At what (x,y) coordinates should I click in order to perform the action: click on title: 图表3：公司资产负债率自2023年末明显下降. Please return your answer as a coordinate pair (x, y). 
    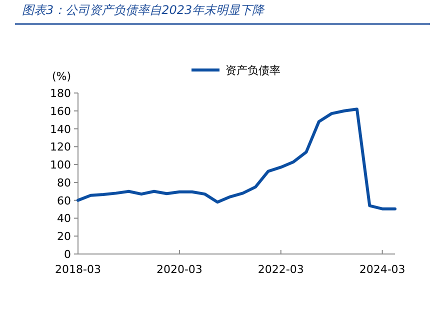
    Looking at the image, I should click on (143, 10).